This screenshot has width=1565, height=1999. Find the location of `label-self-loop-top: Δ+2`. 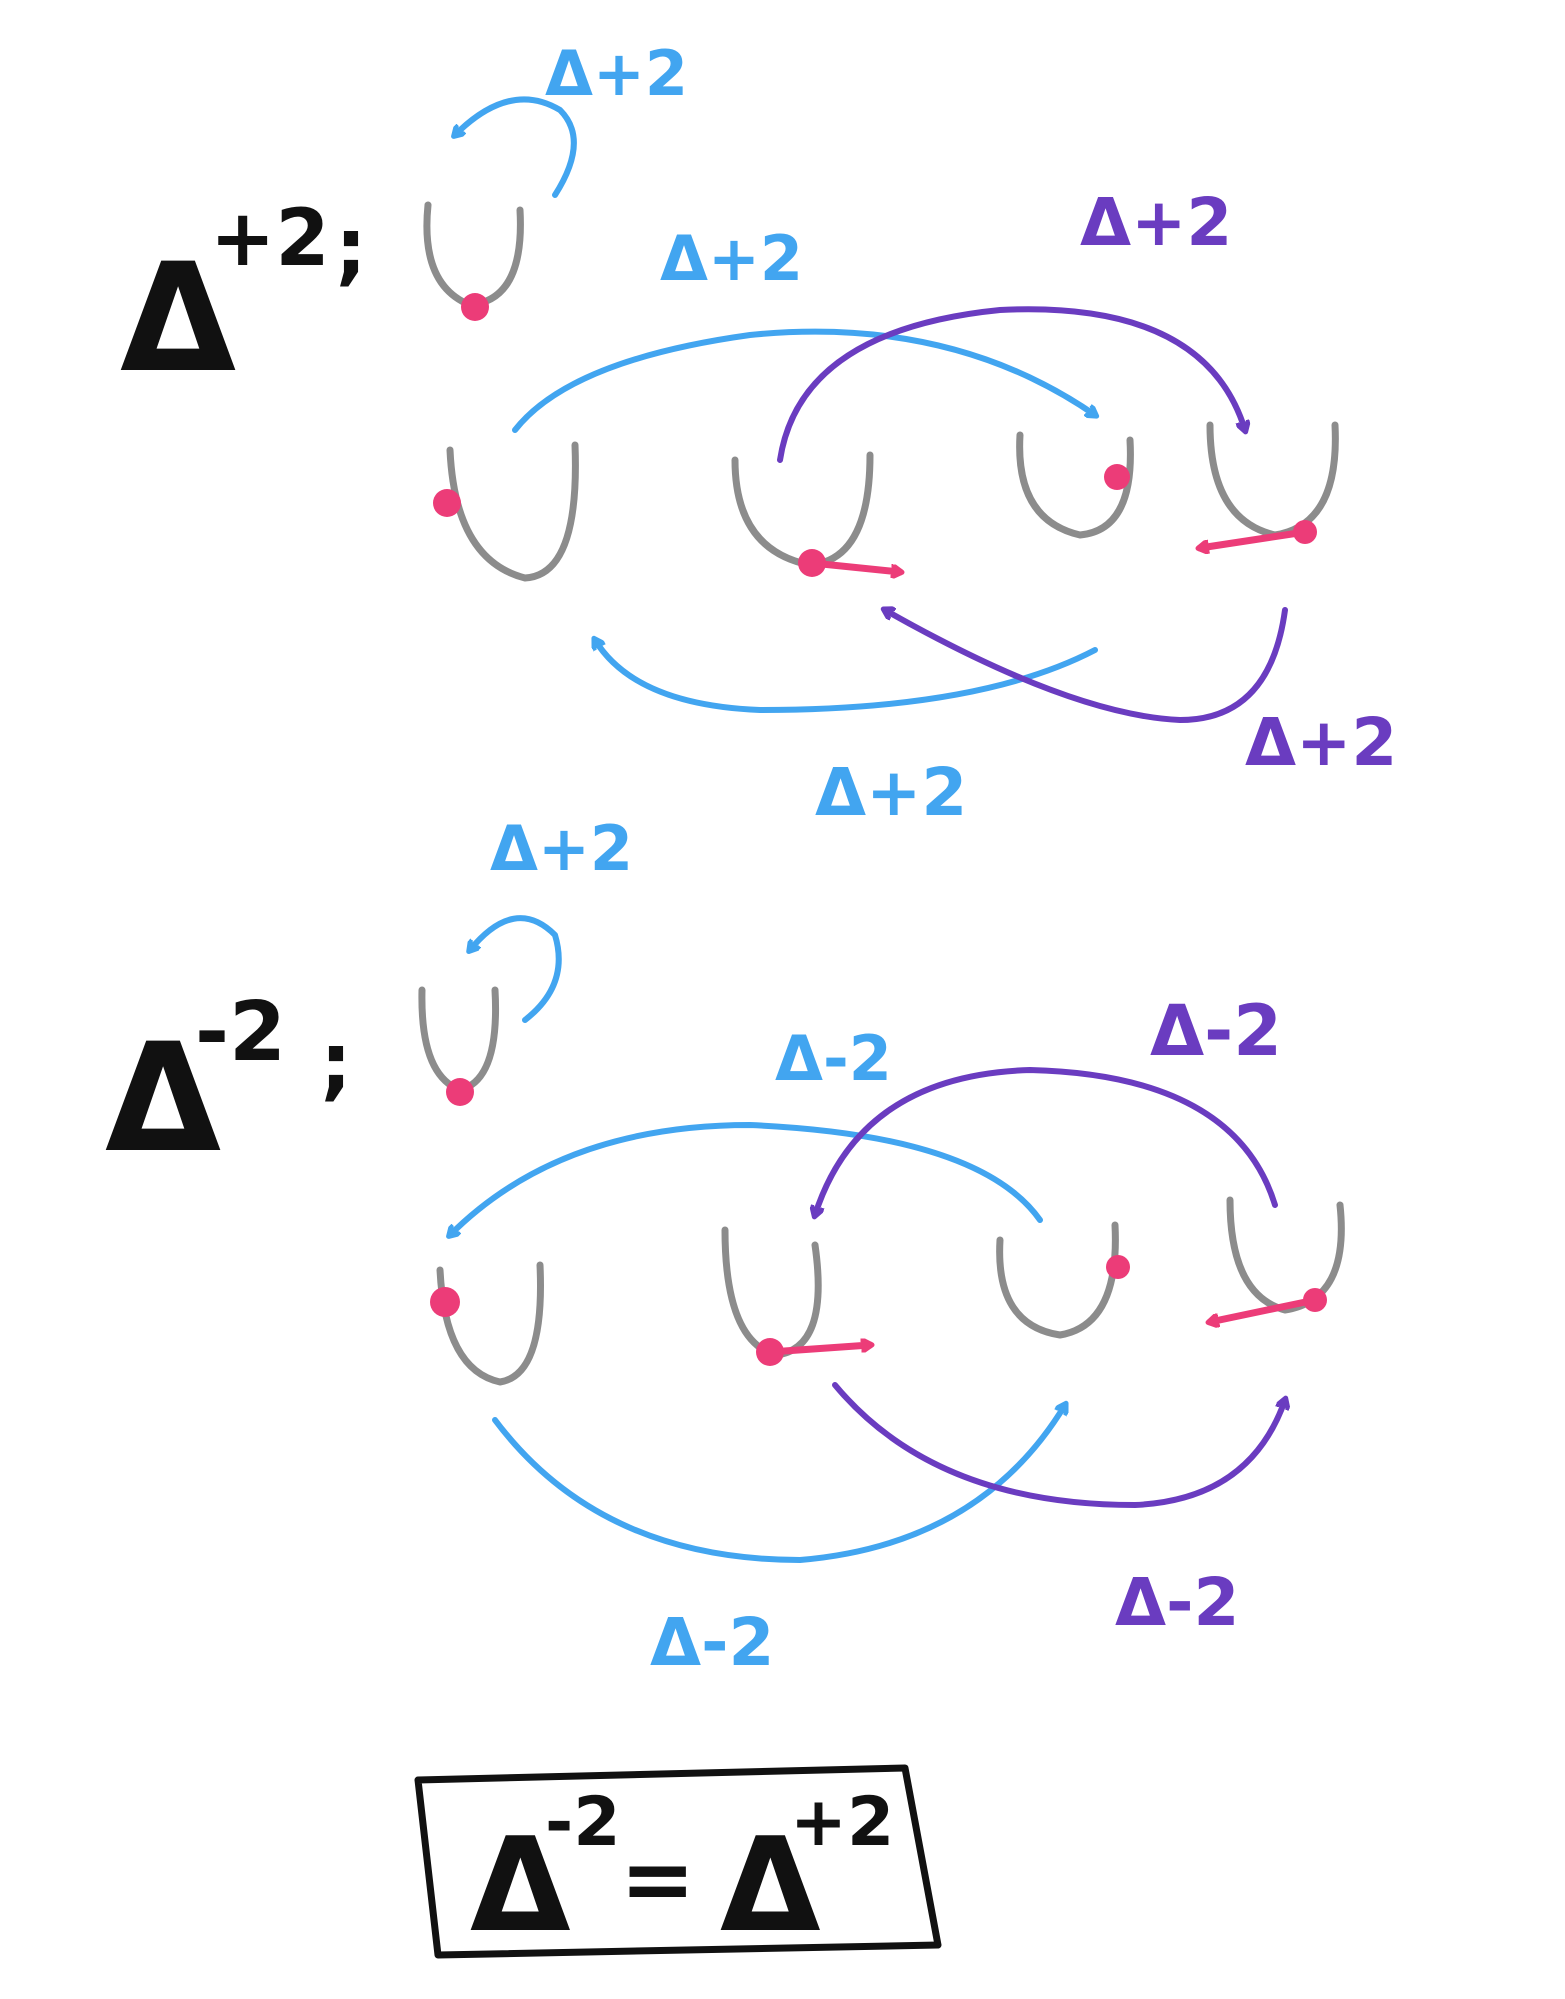

label-self-loop-top: Δ+2 is located at coordinates (616, 73).